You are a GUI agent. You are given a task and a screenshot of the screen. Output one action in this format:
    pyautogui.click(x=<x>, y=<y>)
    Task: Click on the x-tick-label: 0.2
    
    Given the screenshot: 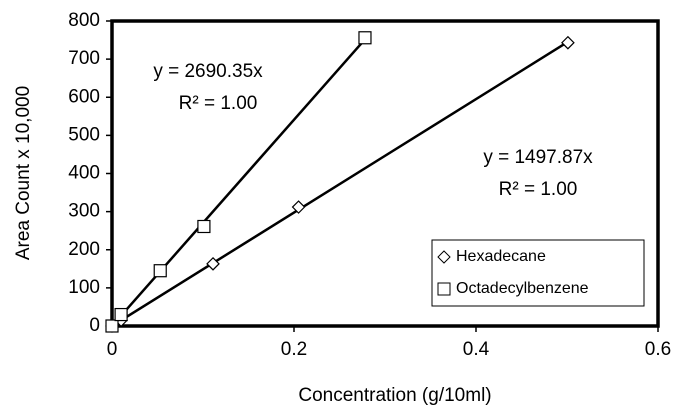 What is the action you would take?
    pyautogui.click(x=294, y=349)
    